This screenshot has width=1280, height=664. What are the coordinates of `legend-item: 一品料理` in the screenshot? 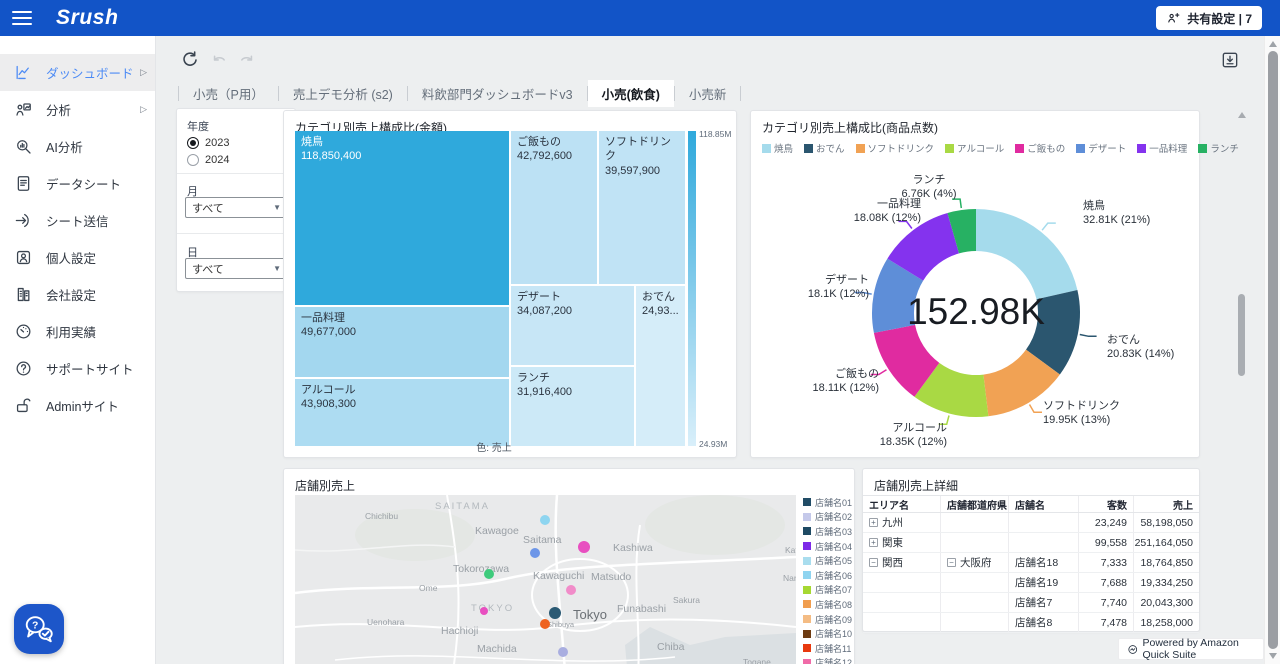 It's located at (1162, 148).